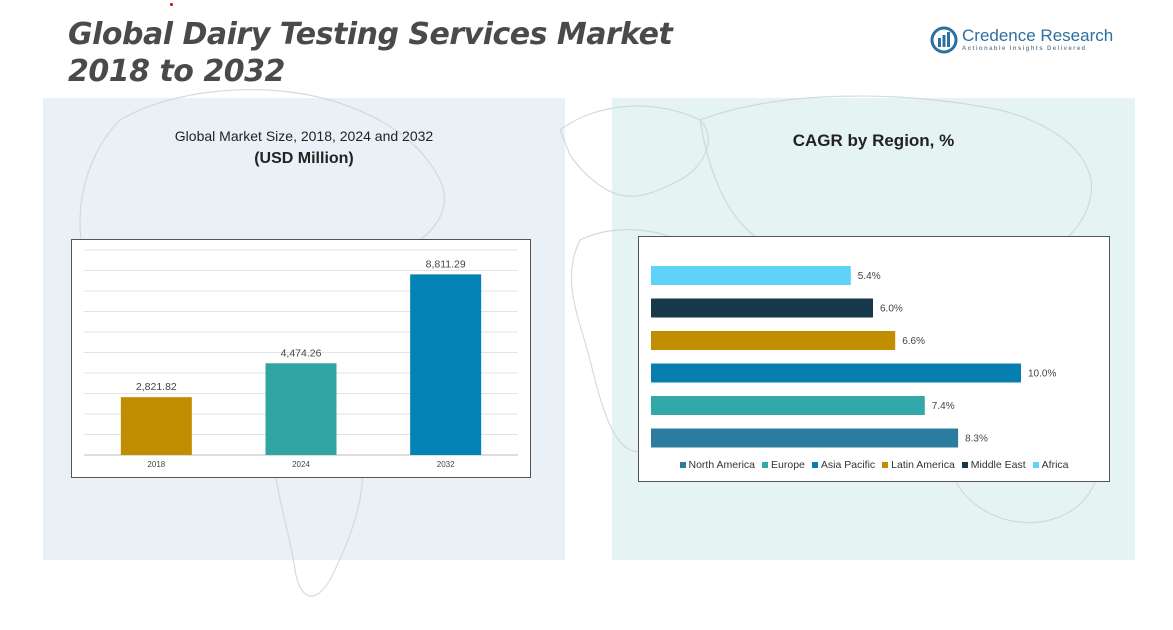 This screenshot has height=630, width=1173. I want to click on legend-label: Europe, so click(788, 465).